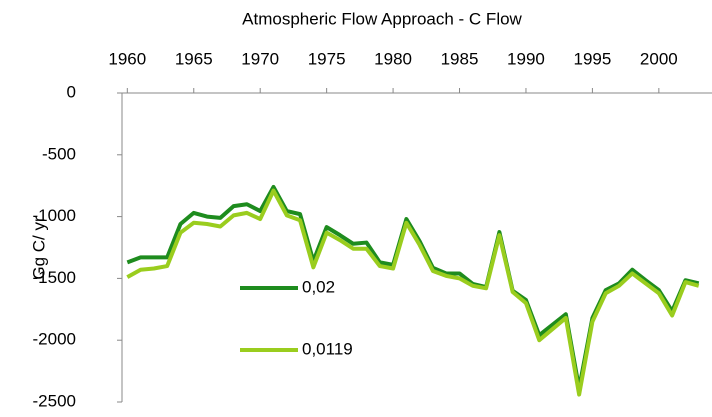 Image resolution: width=712 pixels, height=417 pixels. I want to click on x-tick-label: 1975, so click(327, 58).